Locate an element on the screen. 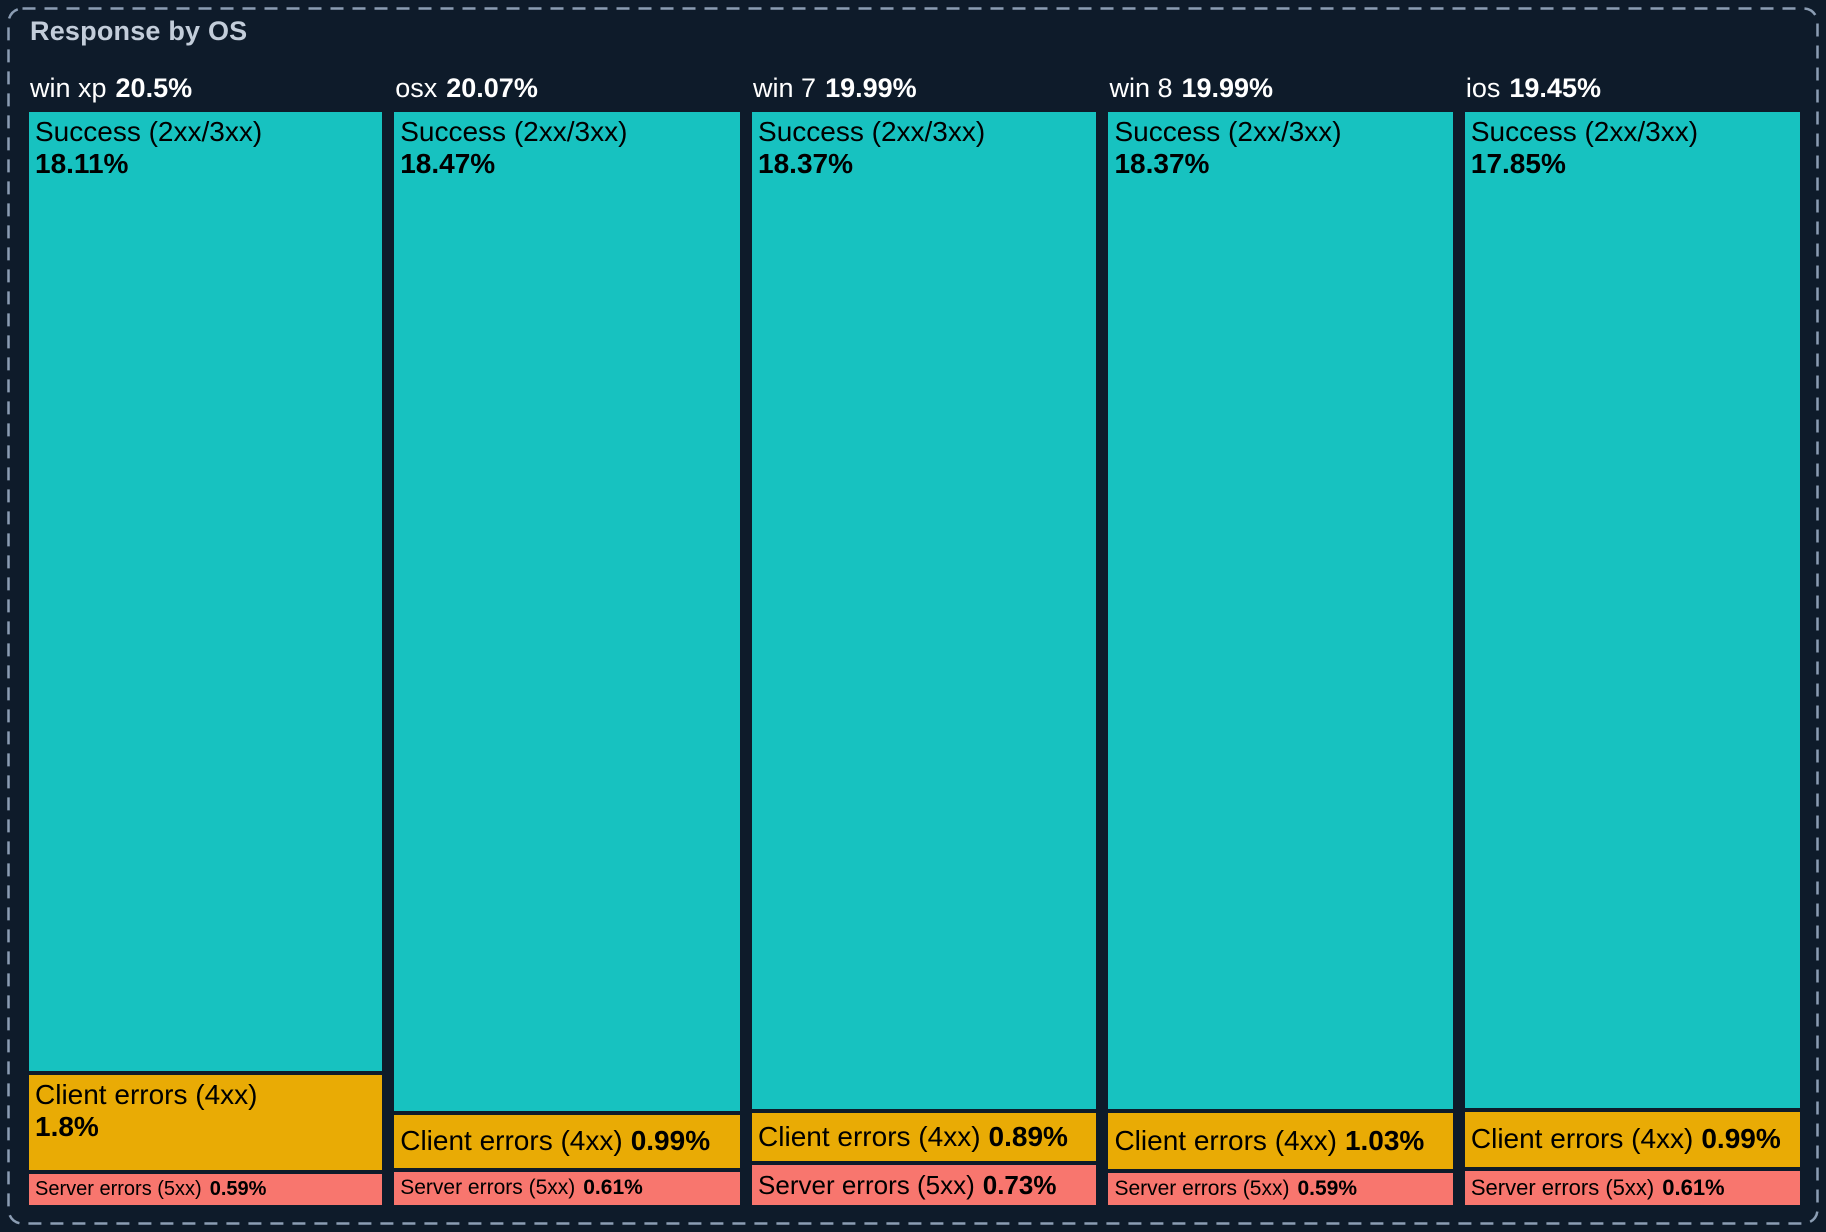 The height and width of the screenshot is (1232, 1826). node-text: Success (2xx/3xx) 17.85% is located at coordinates (1632, 146).